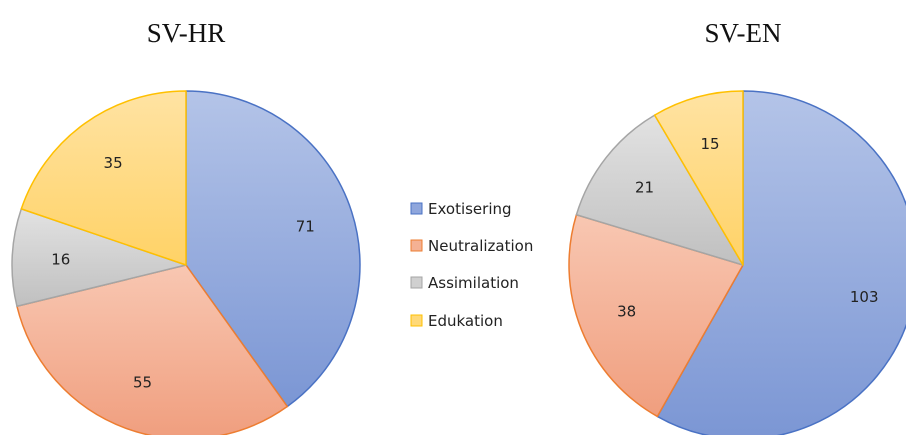 The width and height of the screenshot is (906, 435). Describe the element at coordinates (644, 188) in the screenshot. I see `data-label-assimilation: 21` at that location.